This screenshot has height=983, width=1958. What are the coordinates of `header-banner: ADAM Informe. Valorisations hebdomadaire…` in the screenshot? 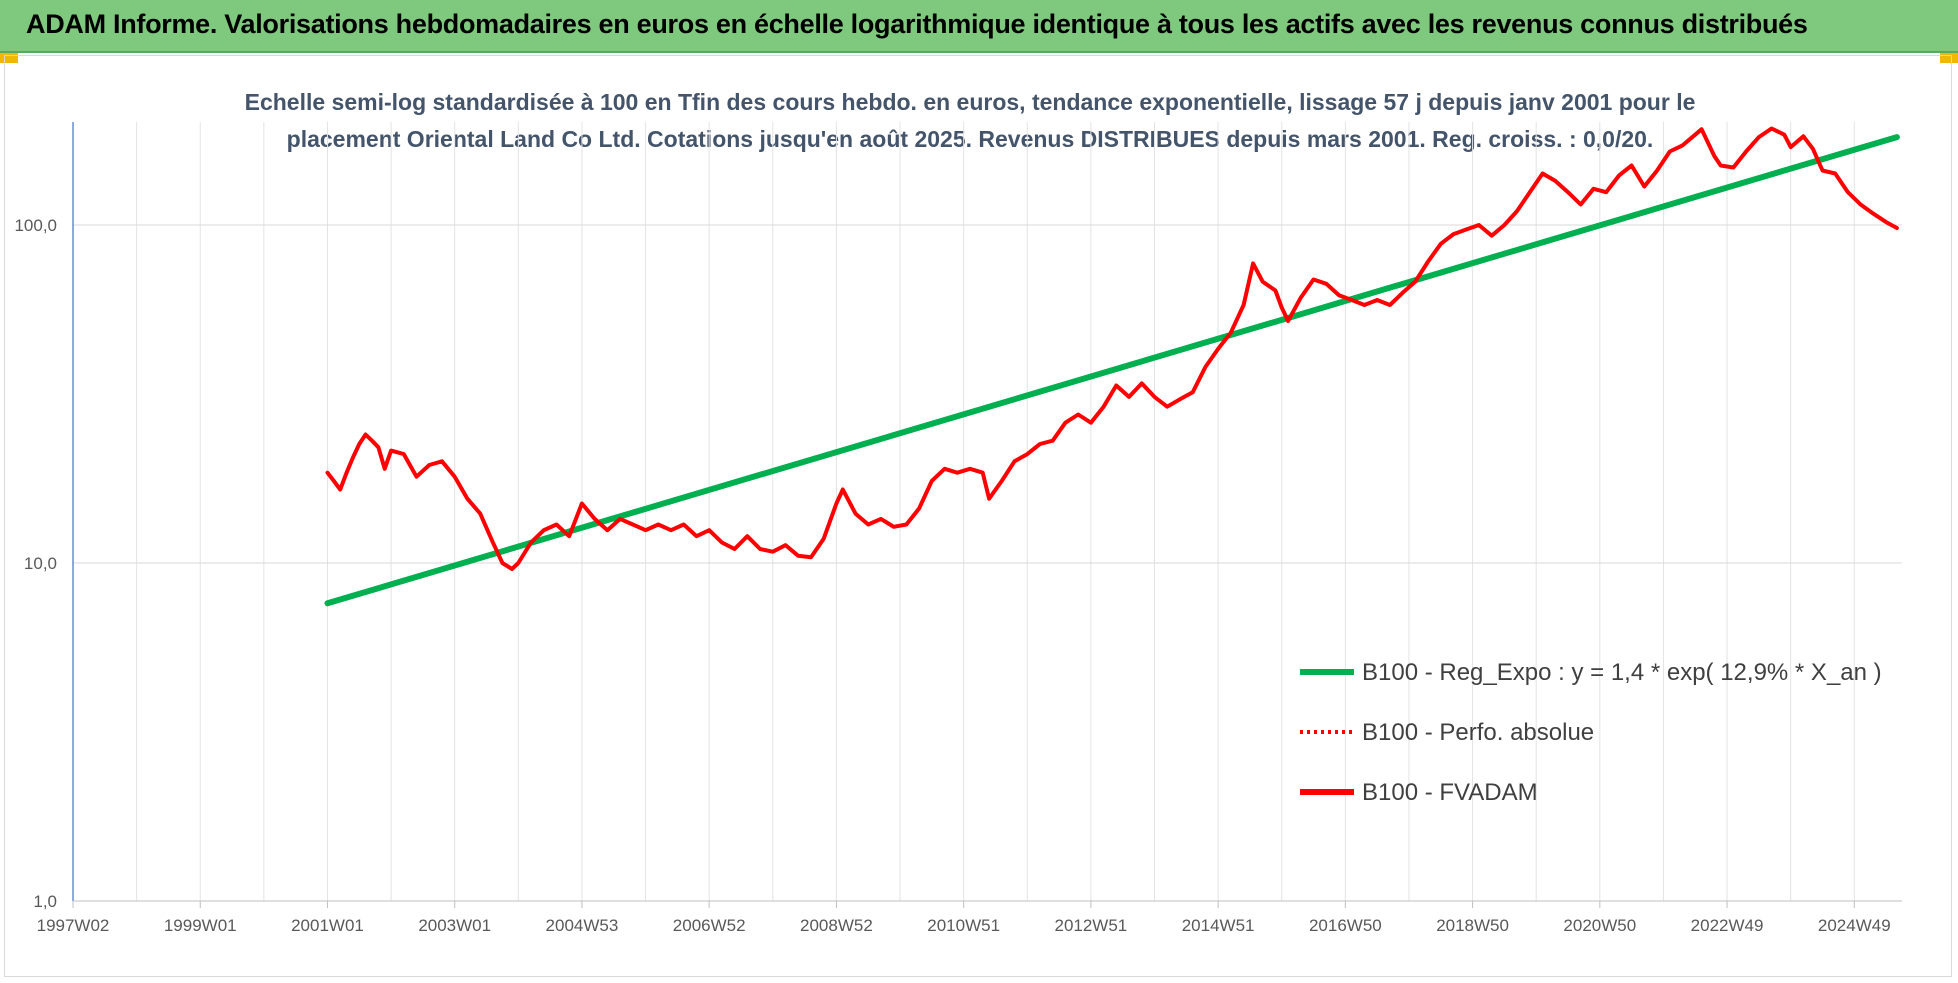 It's located at (979, 26).